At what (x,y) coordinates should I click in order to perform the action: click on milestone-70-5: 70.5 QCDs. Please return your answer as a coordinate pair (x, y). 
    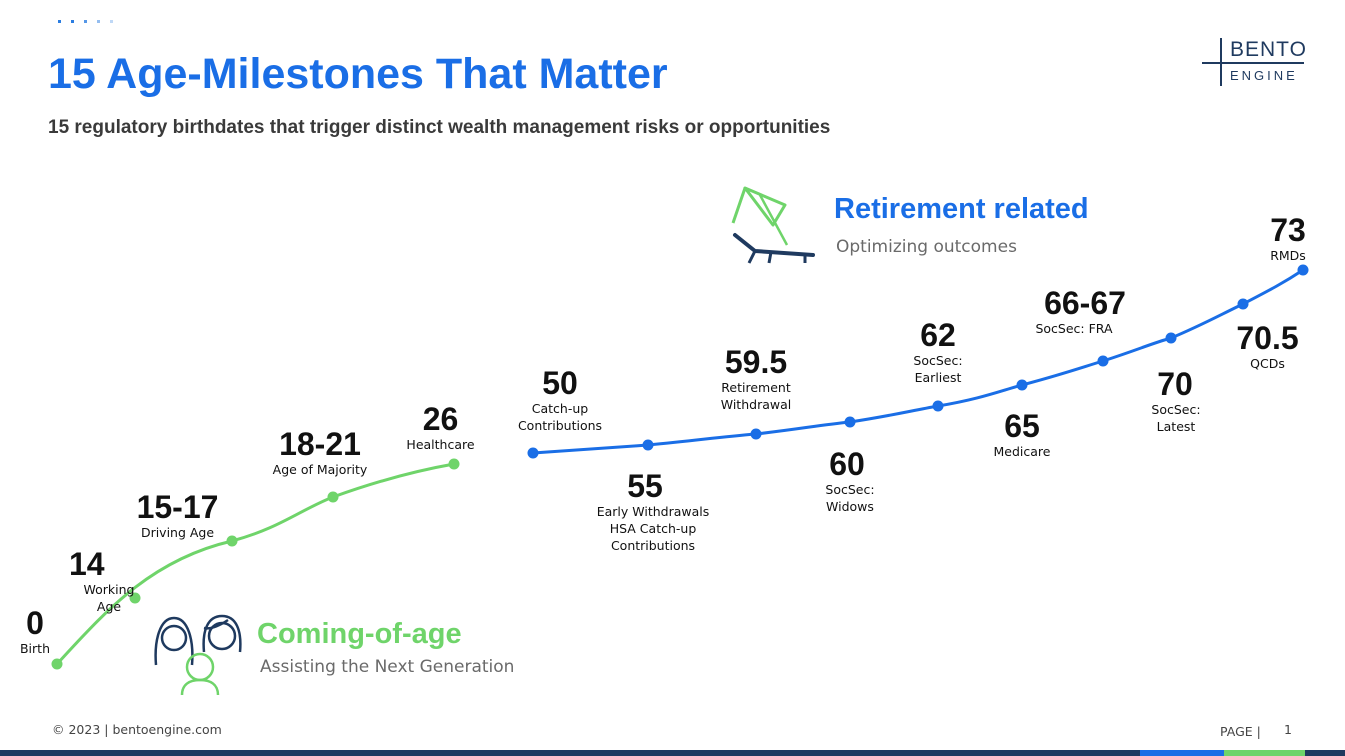
    Looking at the image, I should click on (1267, 346).